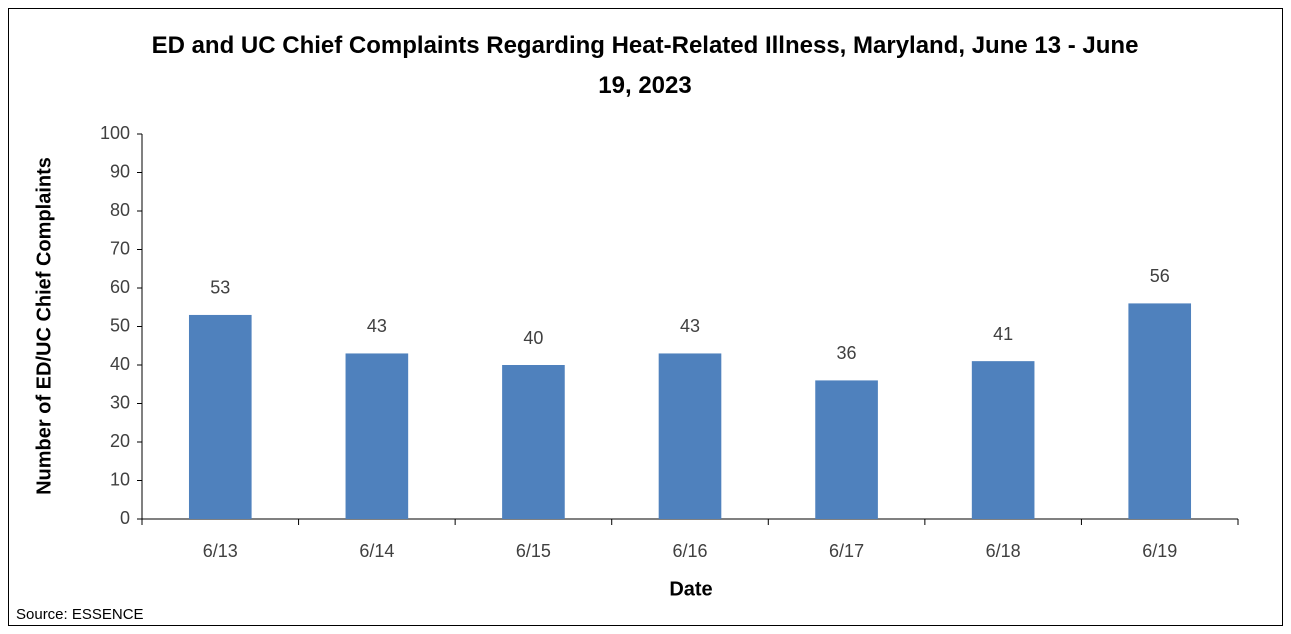  Describe the element at coordinates (376, 551) in the screenshot. I see `x-tick-label: 6/14` at that location.